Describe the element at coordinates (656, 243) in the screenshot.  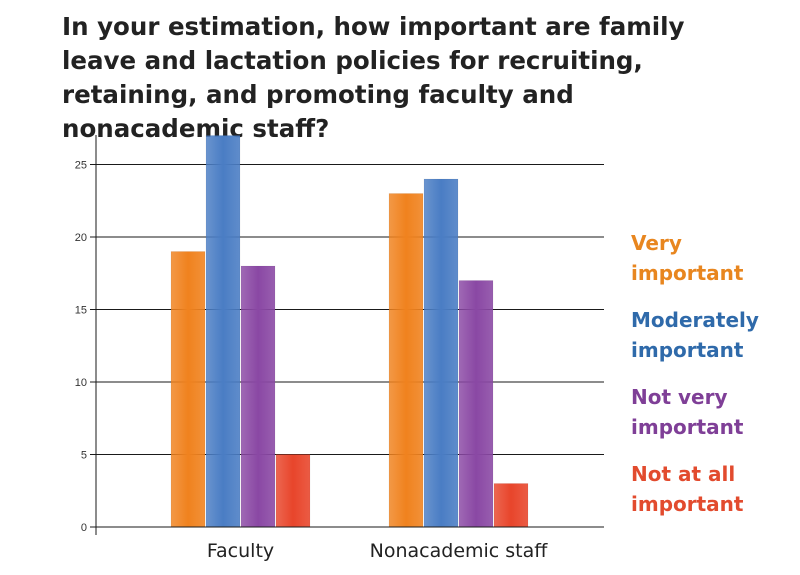
I see `legend-label: Very` at that location.